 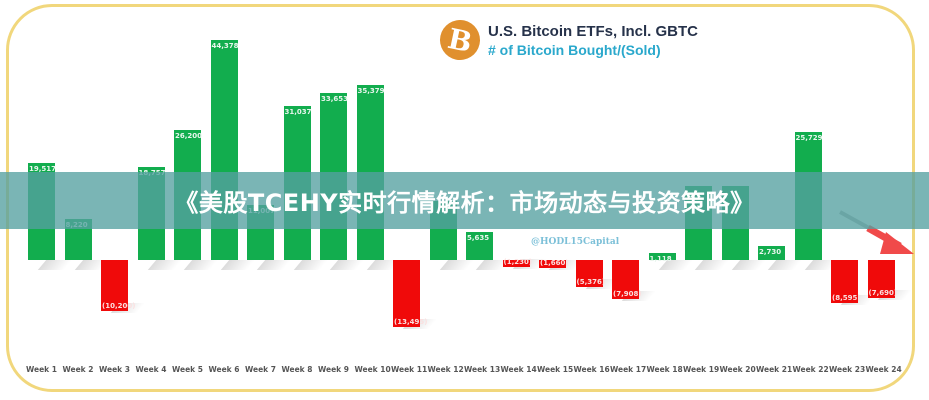 What do you see at coordinates (627, 280) in the screenshot?
I see `bar-week-17: (7,908)` at bounding box center [627, 280].